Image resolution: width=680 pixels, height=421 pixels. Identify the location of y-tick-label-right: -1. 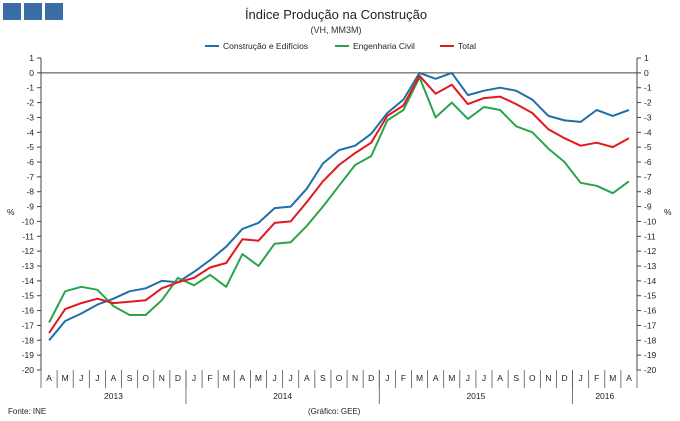
(648, 88).